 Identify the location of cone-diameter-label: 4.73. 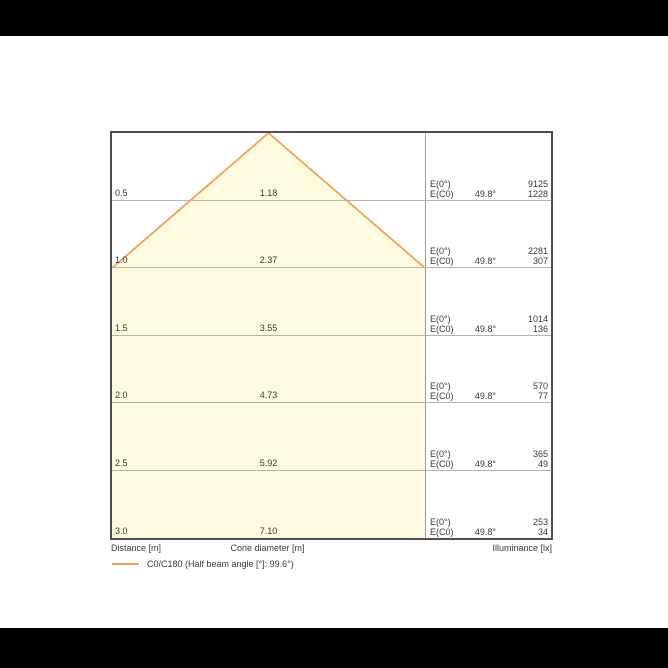
(268, 395).